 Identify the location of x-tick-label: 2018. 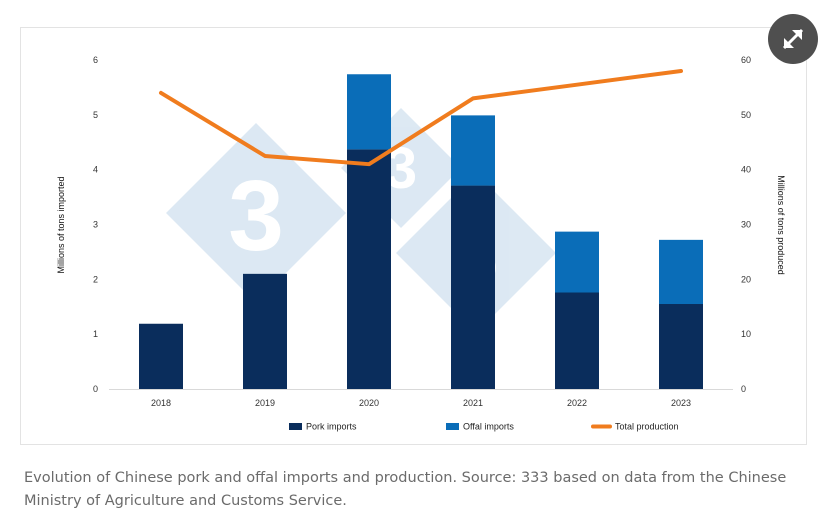
(161, 403).